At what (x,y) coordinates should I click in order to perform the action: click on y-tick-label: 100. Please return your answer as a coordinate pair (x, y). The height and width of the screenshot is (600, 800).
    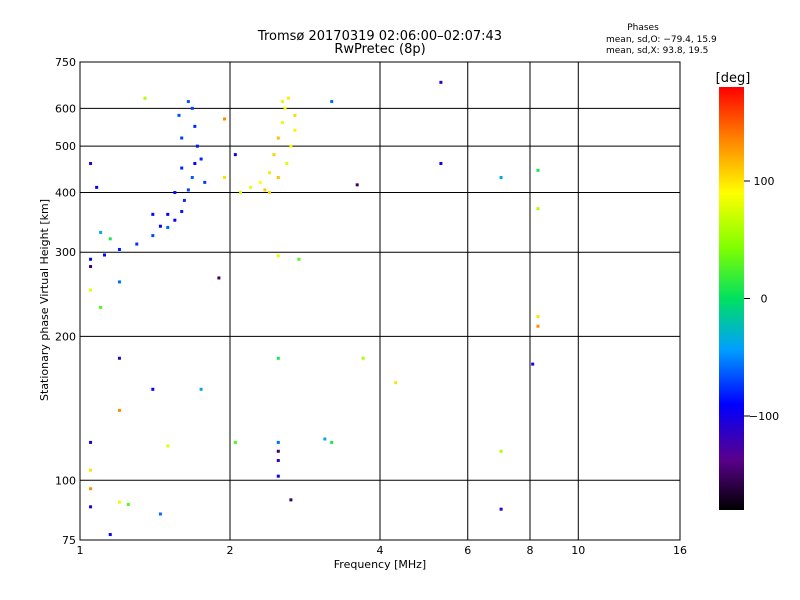
    Looking at the image, I should click on (65, 480).